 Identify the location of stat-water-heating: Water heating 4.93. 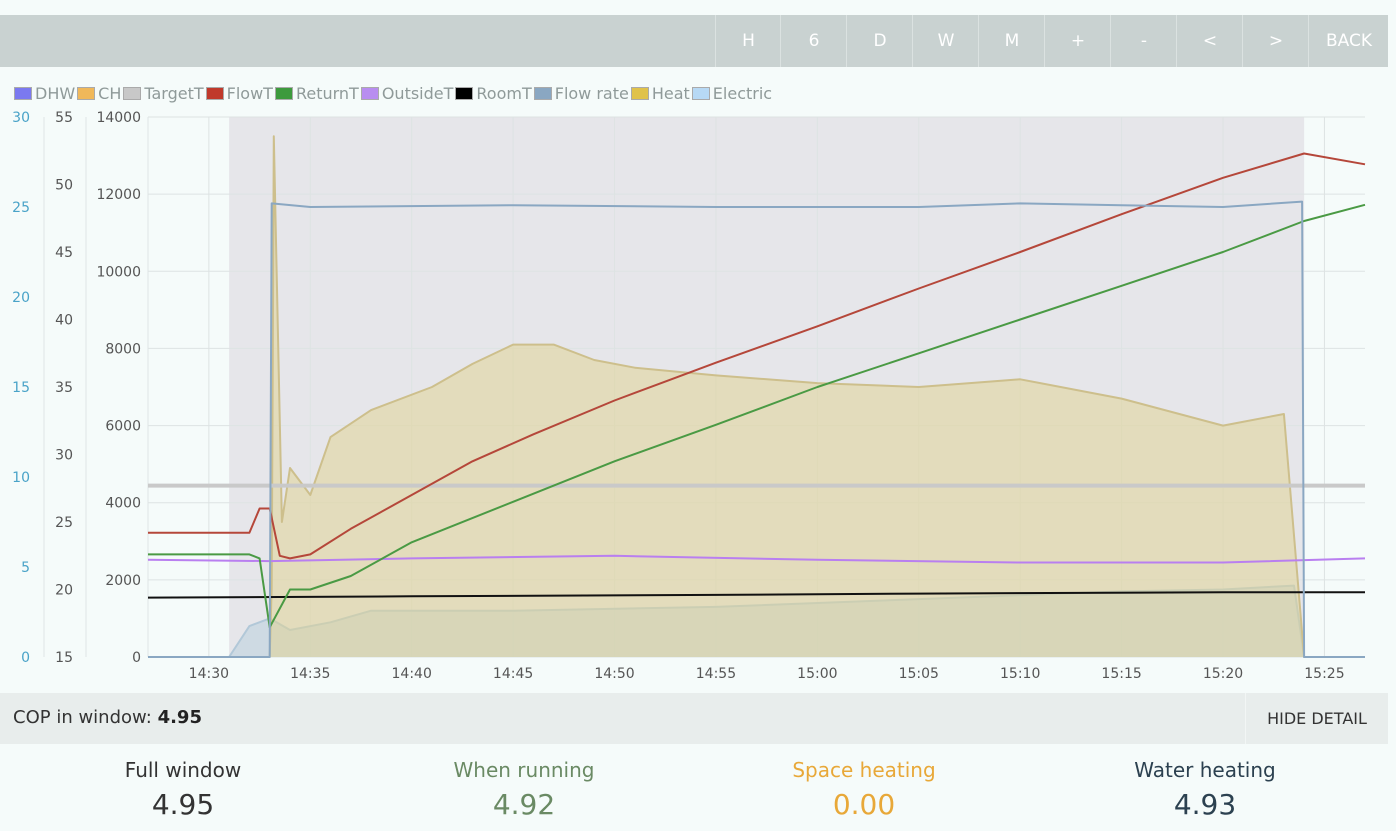
(1205, 789).